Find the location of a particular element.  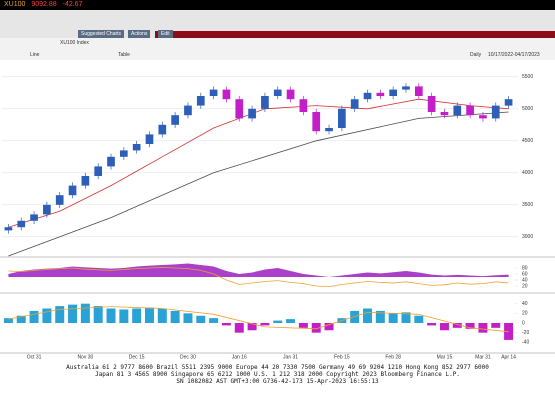

security: XU100 Index is located at coordinates (74, 43).